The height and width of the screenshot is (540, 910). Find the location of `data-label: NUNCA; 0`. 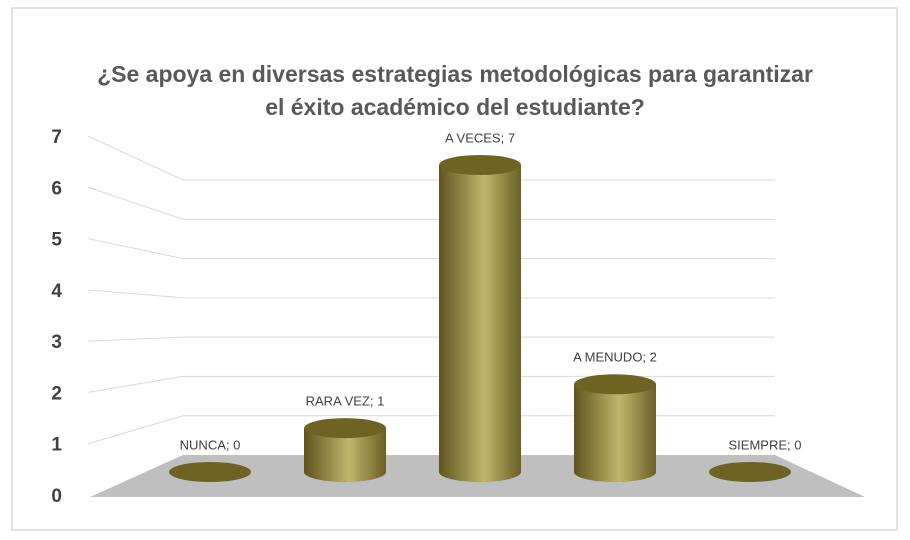

data-label: NUNCA; 0 is located at coordinates (210, 444).